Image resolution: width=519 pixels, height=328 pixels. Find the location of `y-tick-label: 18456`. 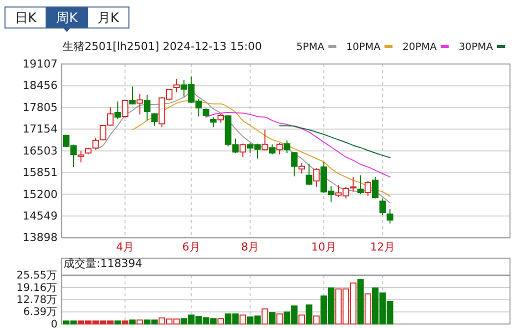

y-tick-label: 18456 is located at coordinates (40, 85).